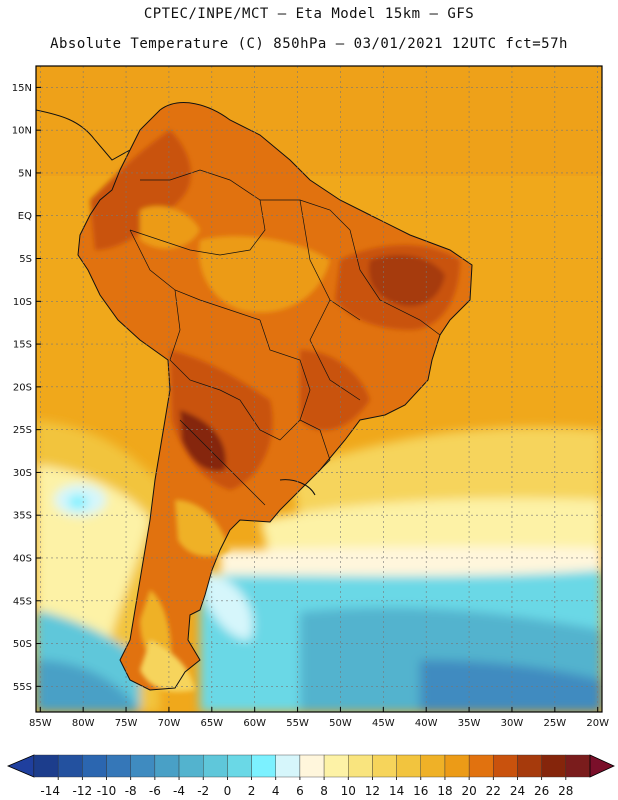  Describe the element at coordinates (83, 791) in the screenshot. I see `colorbar-label: -12` at that location.